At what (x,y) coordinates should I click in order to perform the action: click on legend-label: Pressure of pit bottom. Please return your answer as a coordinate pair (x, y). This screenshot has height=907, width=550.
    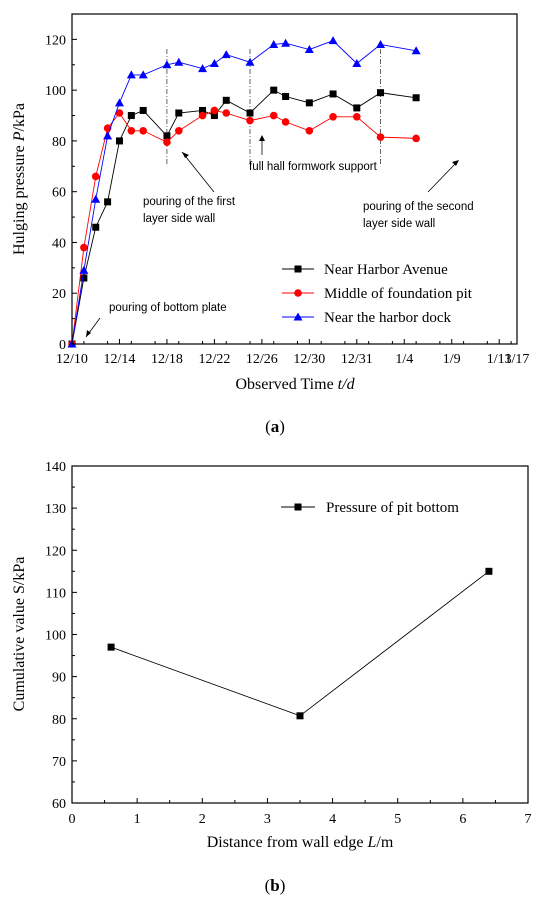
    Looking at the image, I should click on (392, 508).